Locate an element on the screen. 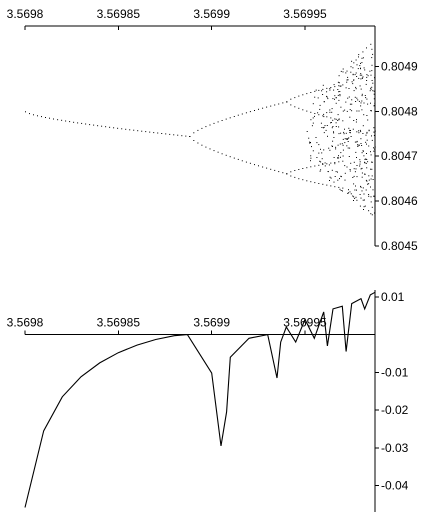  top-x-tick-label: 3.56985 is located at coordinates (119, 14).